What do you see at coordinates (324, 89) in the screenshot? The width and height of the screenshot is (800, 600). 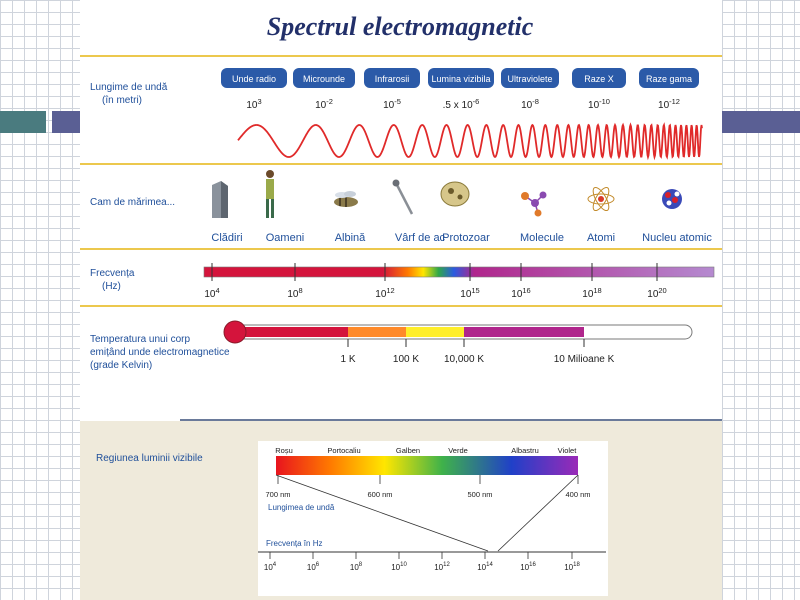 I see `band-pill: Microunde 10-2` at bounding box center [324, 89].